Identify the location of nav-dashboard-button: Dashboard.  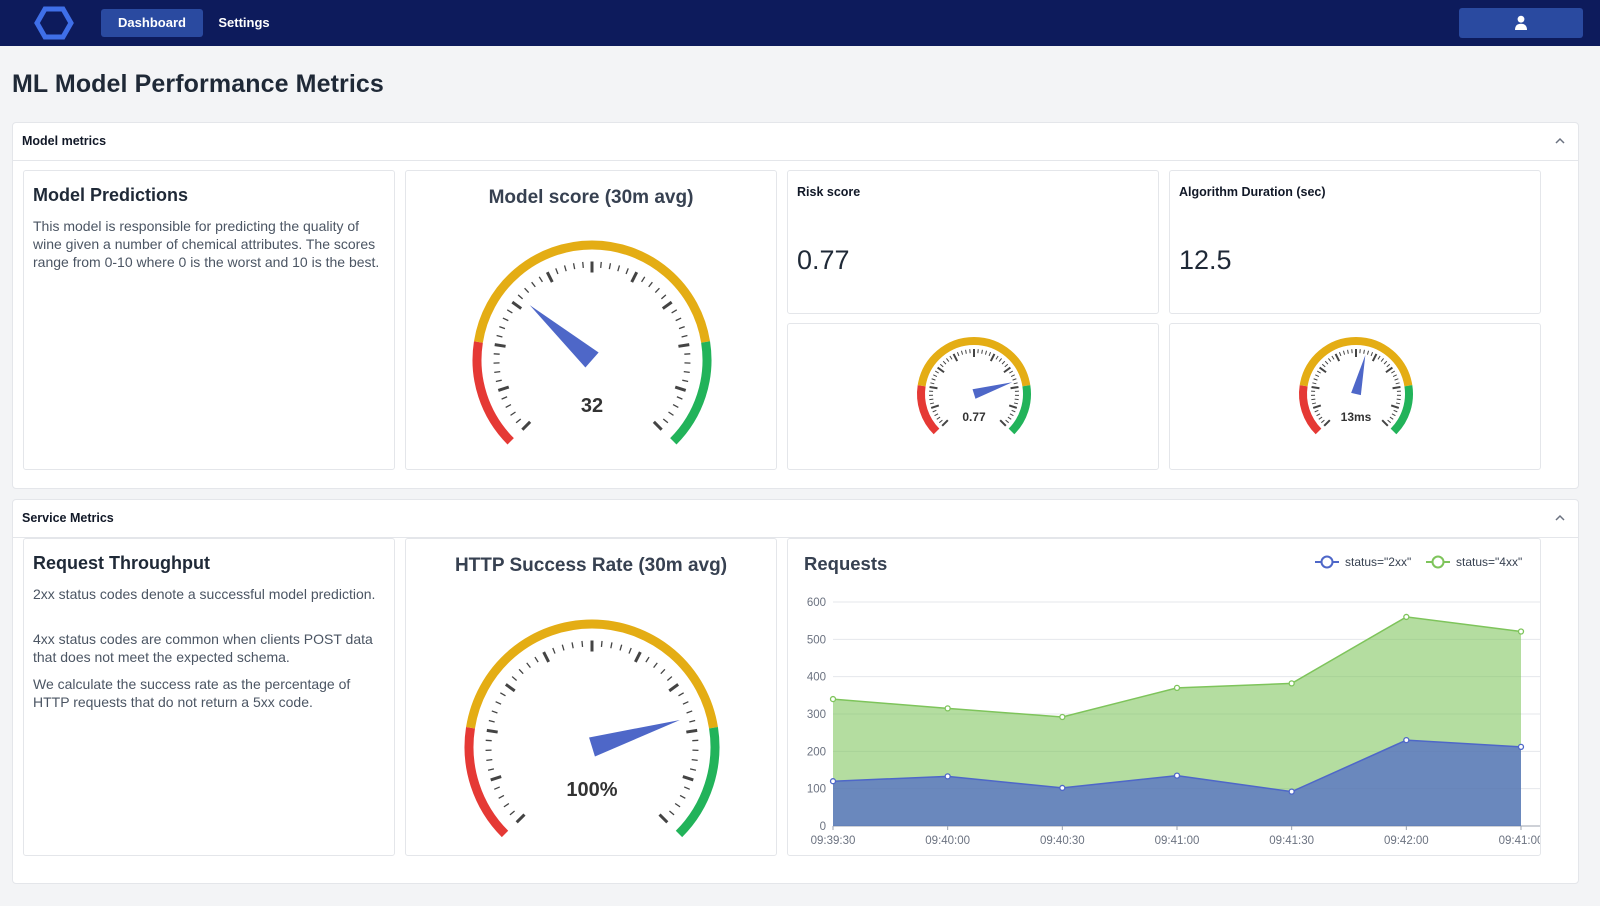
(152, 23).